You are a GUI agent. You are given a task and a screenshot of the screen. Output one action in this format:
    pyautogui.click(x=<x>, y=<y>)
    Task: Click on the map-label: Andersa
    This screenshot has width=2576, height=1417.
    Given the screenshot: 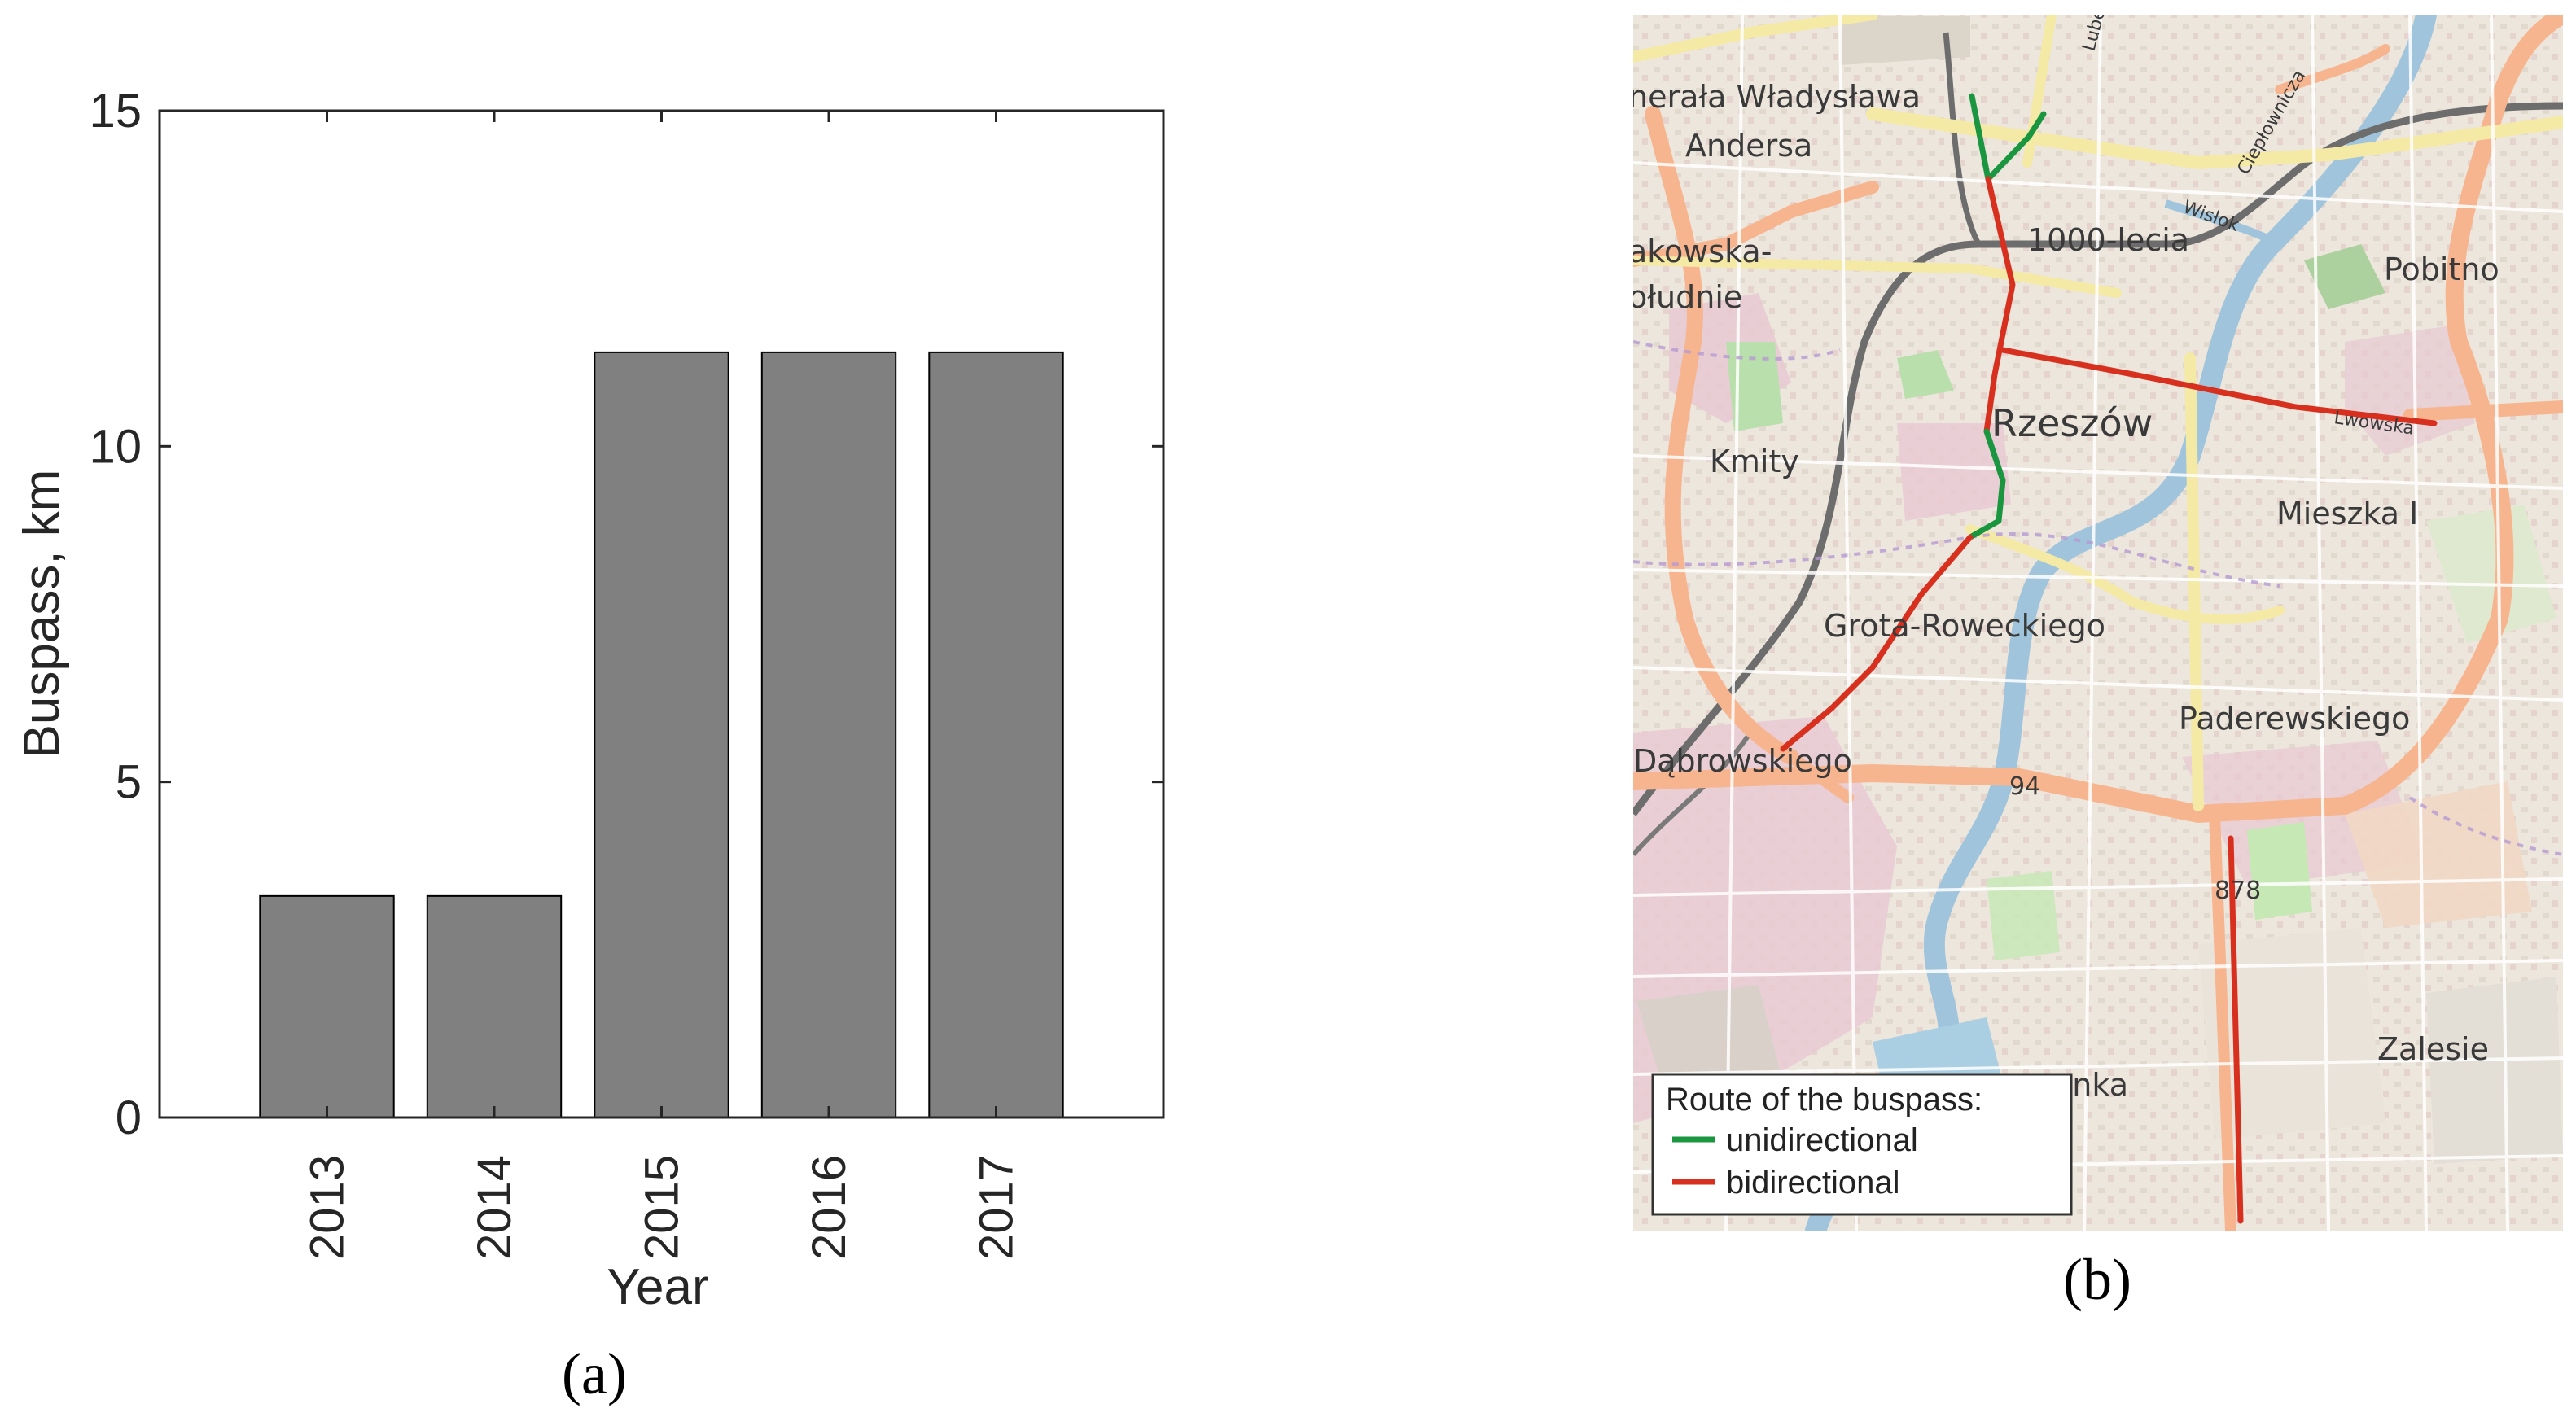 What is the action you would take?
    pyautogui.click(x=1748, y=146)
    